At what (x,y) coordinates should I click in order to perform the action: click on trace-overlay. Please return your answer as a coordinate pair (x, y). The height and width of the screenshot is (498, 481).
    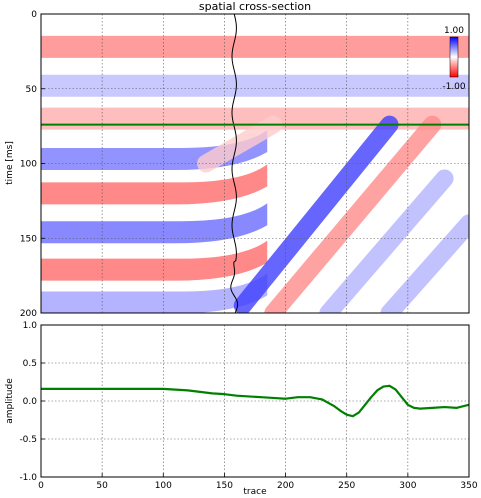
    Looking at the image, I should click on (234, 163).